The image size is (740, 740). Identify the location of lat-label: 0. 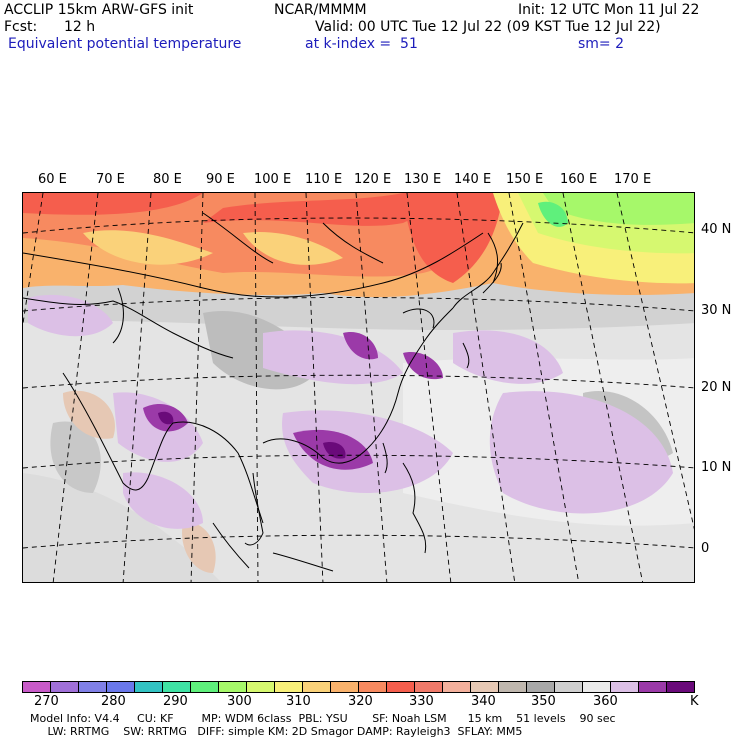
(705, 548).